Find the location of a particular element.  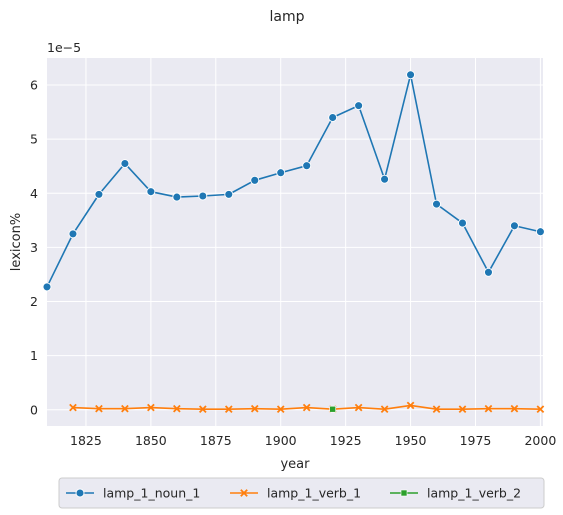

y-tick-label: 2 is located at coordinates (34, 301).